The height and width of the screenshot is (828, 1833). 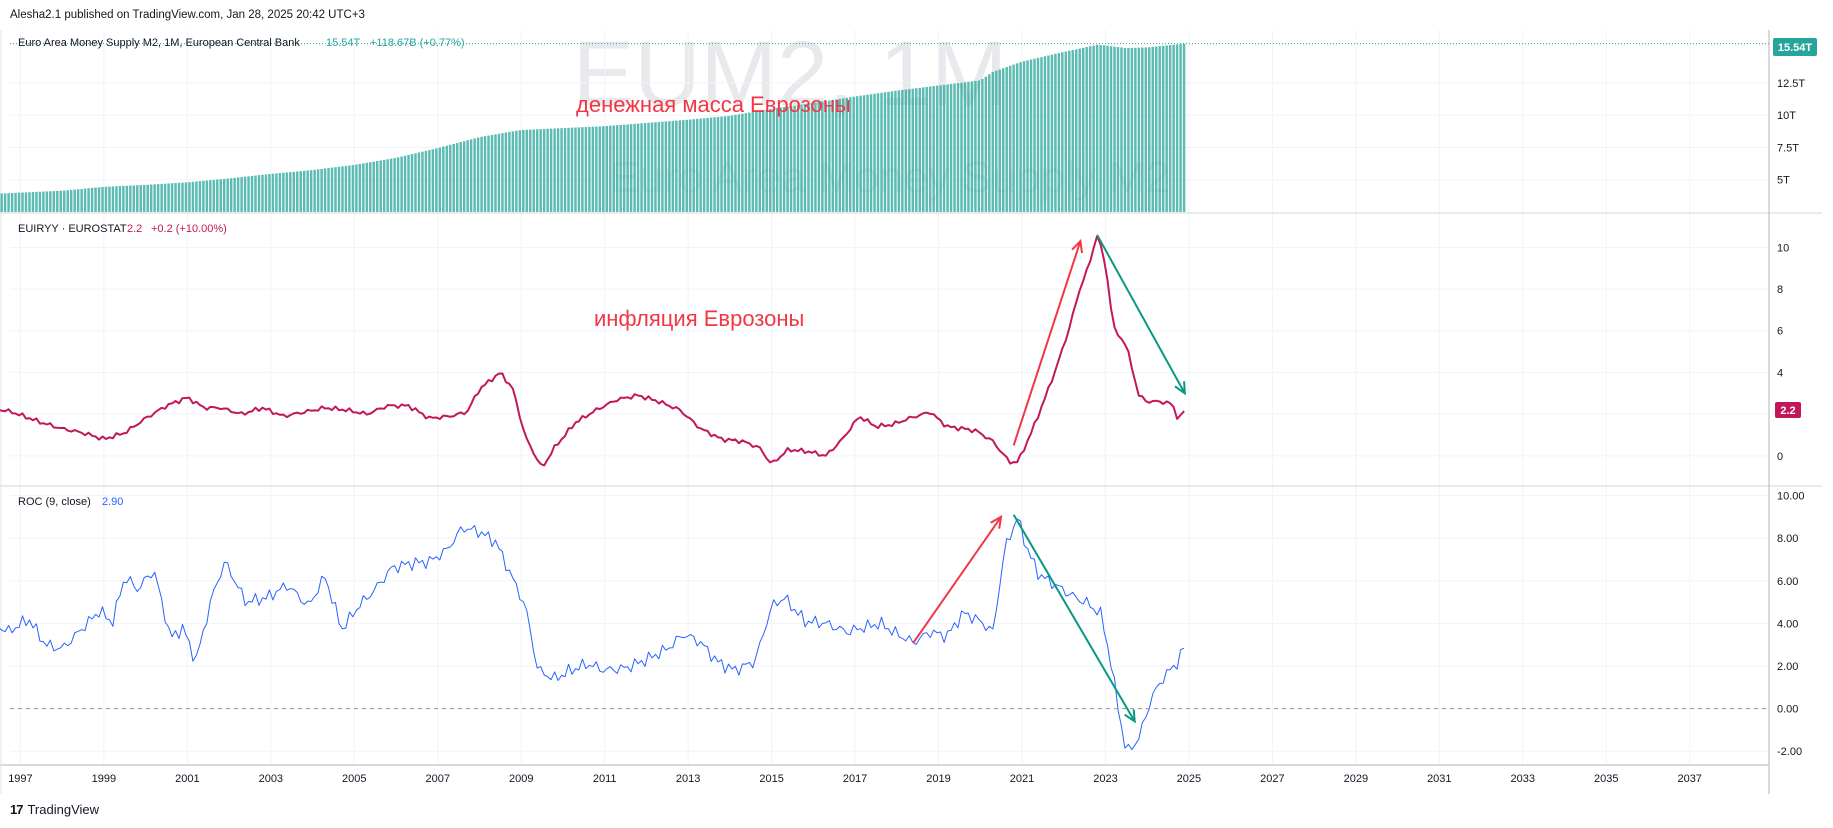 What do you see at coordinates (417, 43) in the screenshot?
I see `m2-legend-change: +118.67B (+0.77%)` at bounding box center [417, 43].